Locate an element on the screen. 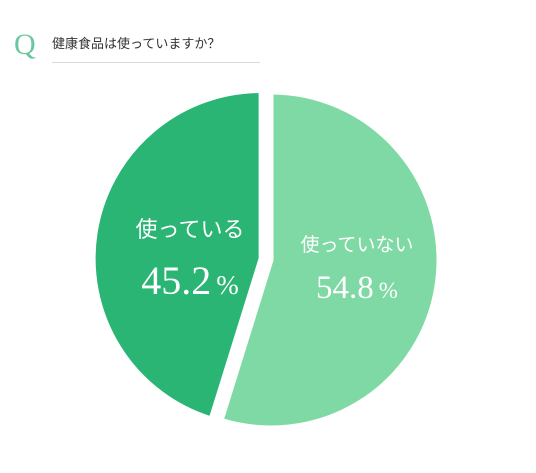 This screenshot has height=473, width=536. slice-label-not-uses: 使っていない is located at coordinates (356, 245).